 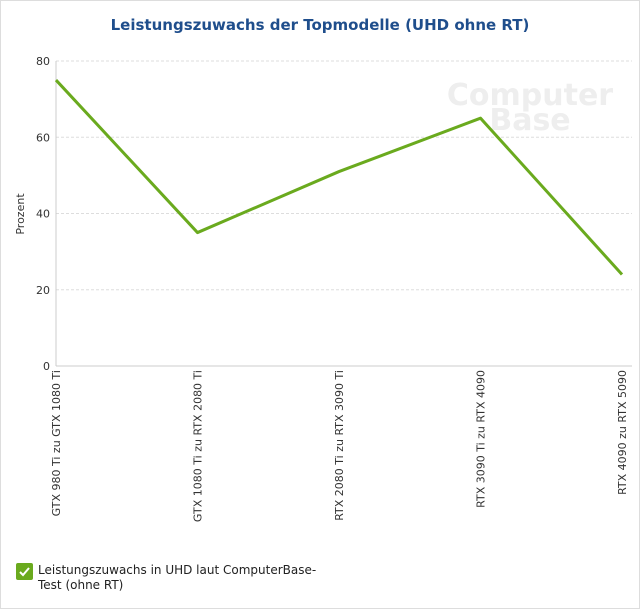 I want to click on check, so click(x=24, y=572).